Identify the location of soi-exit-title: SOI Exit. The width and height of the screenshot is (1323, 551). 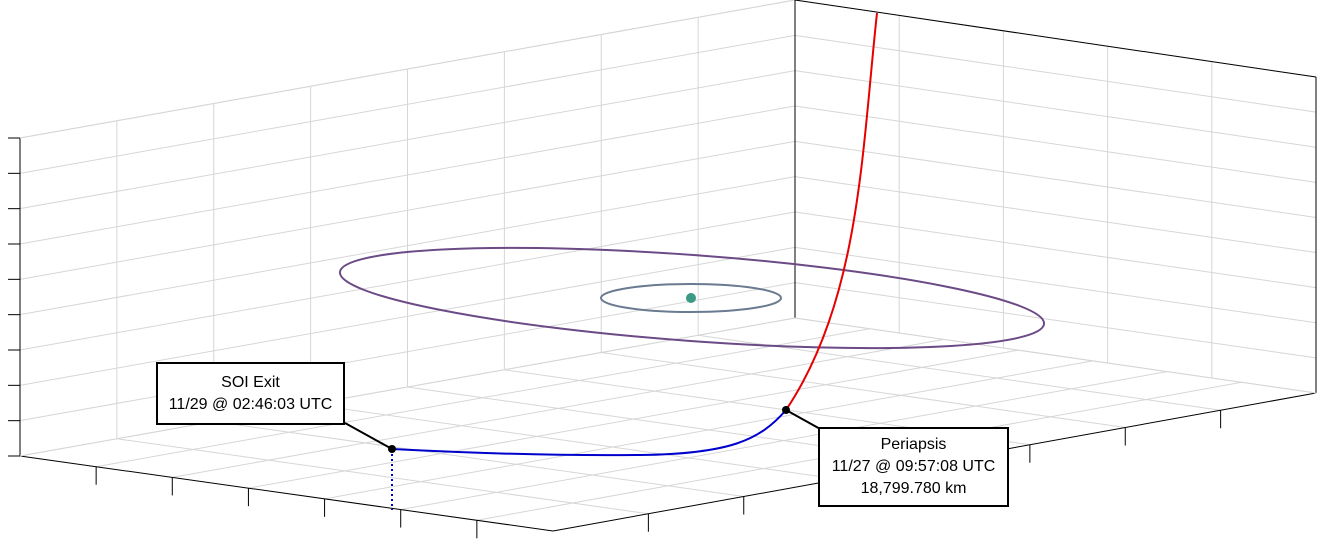
(250, 382).